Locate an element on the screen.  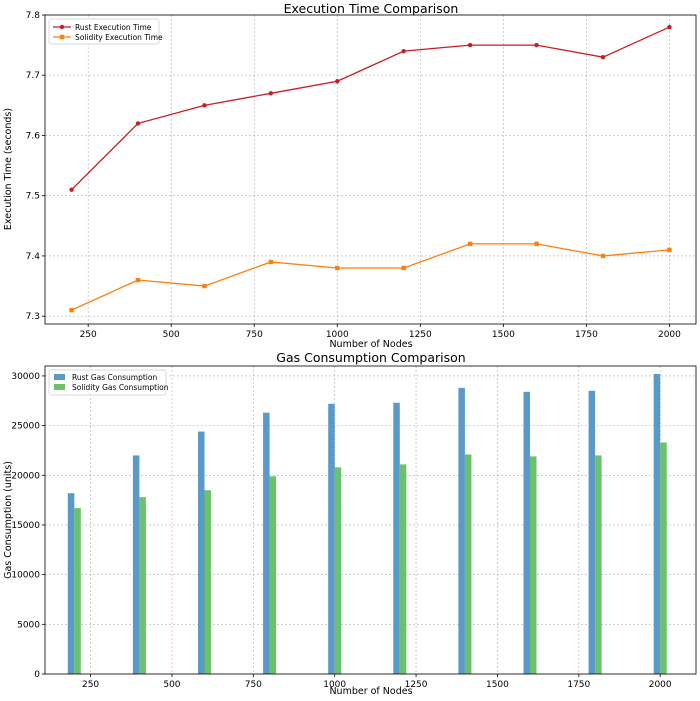
chart1-x-tick-label: 1000 is located at coordinates (337, 335).